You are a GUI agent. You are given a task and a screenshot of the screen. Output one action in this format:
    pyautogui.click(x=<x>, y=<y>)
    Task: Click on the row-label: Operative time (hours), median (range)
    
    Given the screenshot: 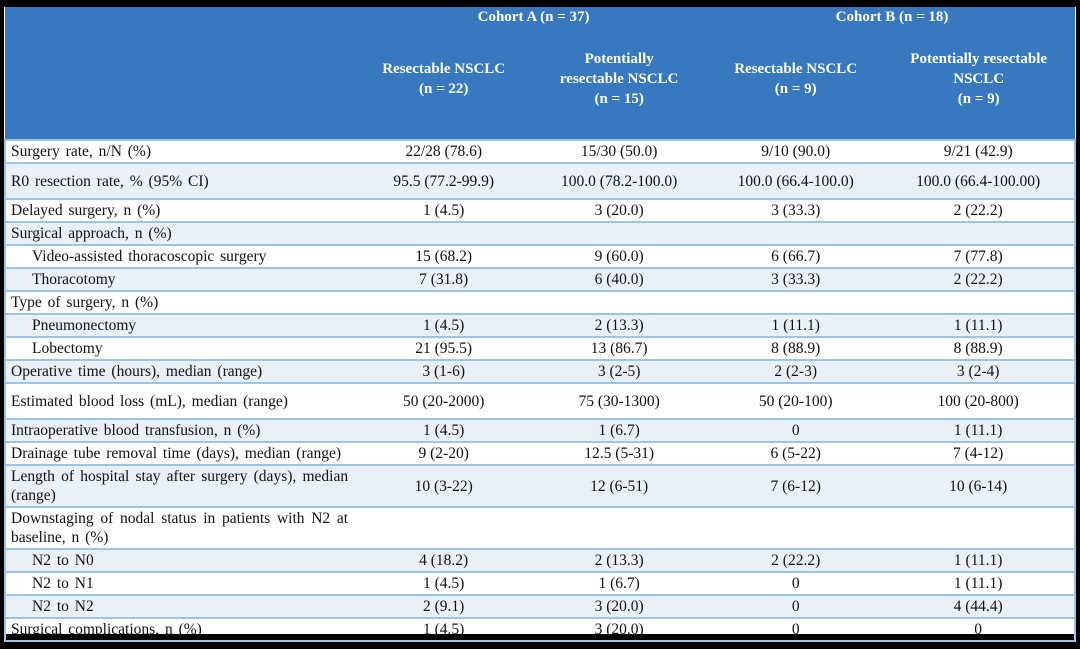 What is the action you would take?
    pyautogui.click(x=181, y=371)
    